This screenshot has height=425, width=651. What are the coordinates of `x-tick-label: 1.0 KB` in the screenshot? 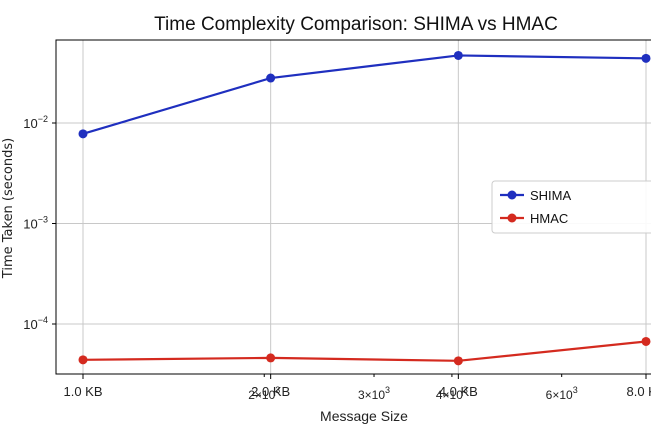 It's located at (82, 391).